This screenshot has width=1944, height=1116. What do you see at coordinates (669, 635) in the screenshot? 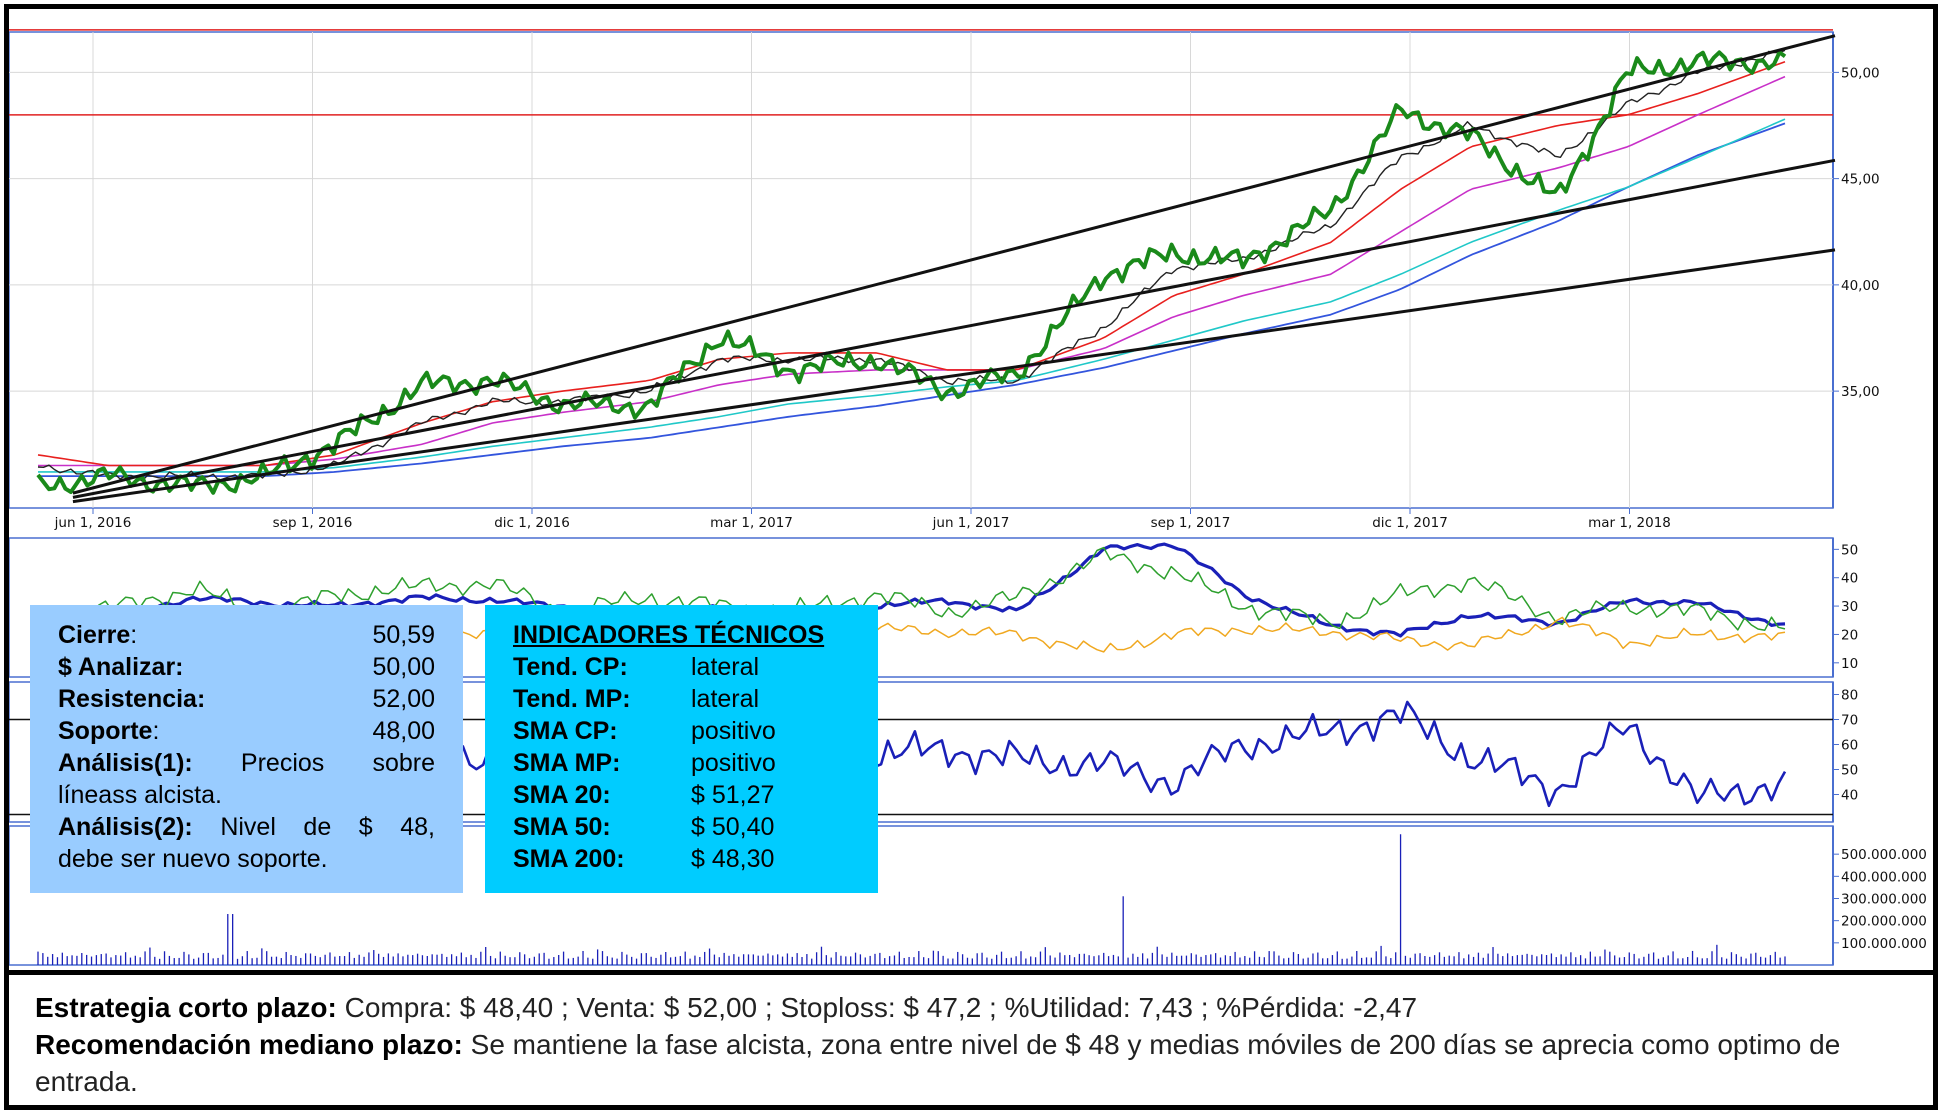
I see `indicators-title: INDICADORES TÉCNICOS` at bounding box center [669, 635].